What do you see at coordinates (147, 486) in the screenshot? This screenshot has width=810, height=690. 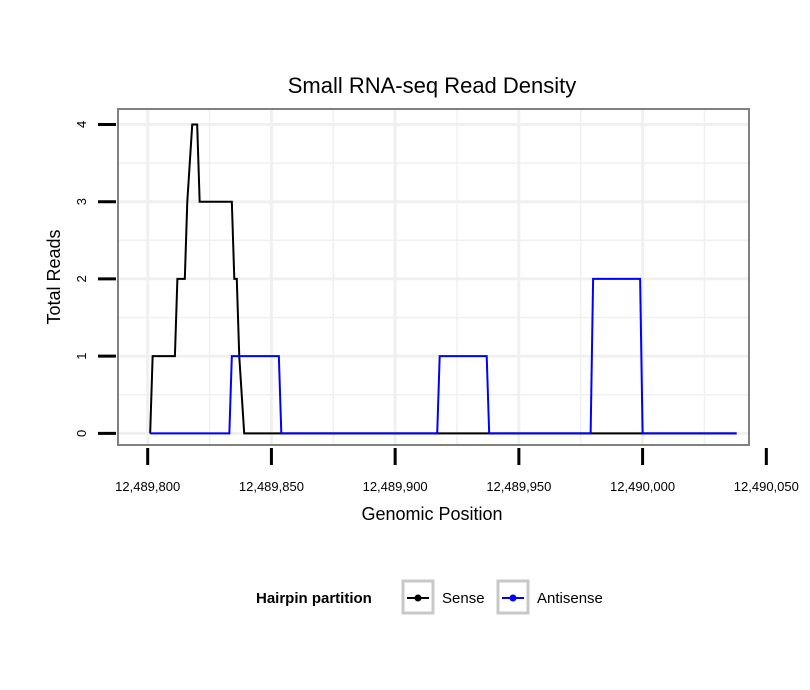 I see `x-tick-label: 12,489,800` at bounding box center [147, 486].